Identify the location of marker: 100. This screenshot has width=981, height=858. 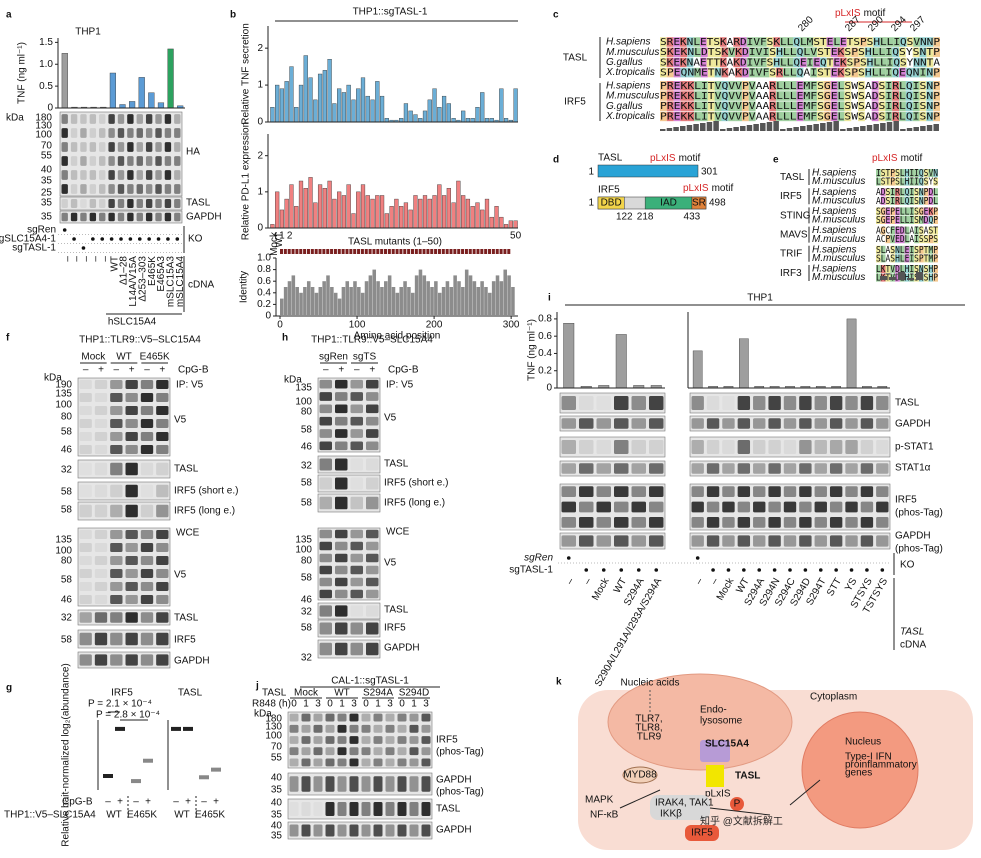
(303, 402).